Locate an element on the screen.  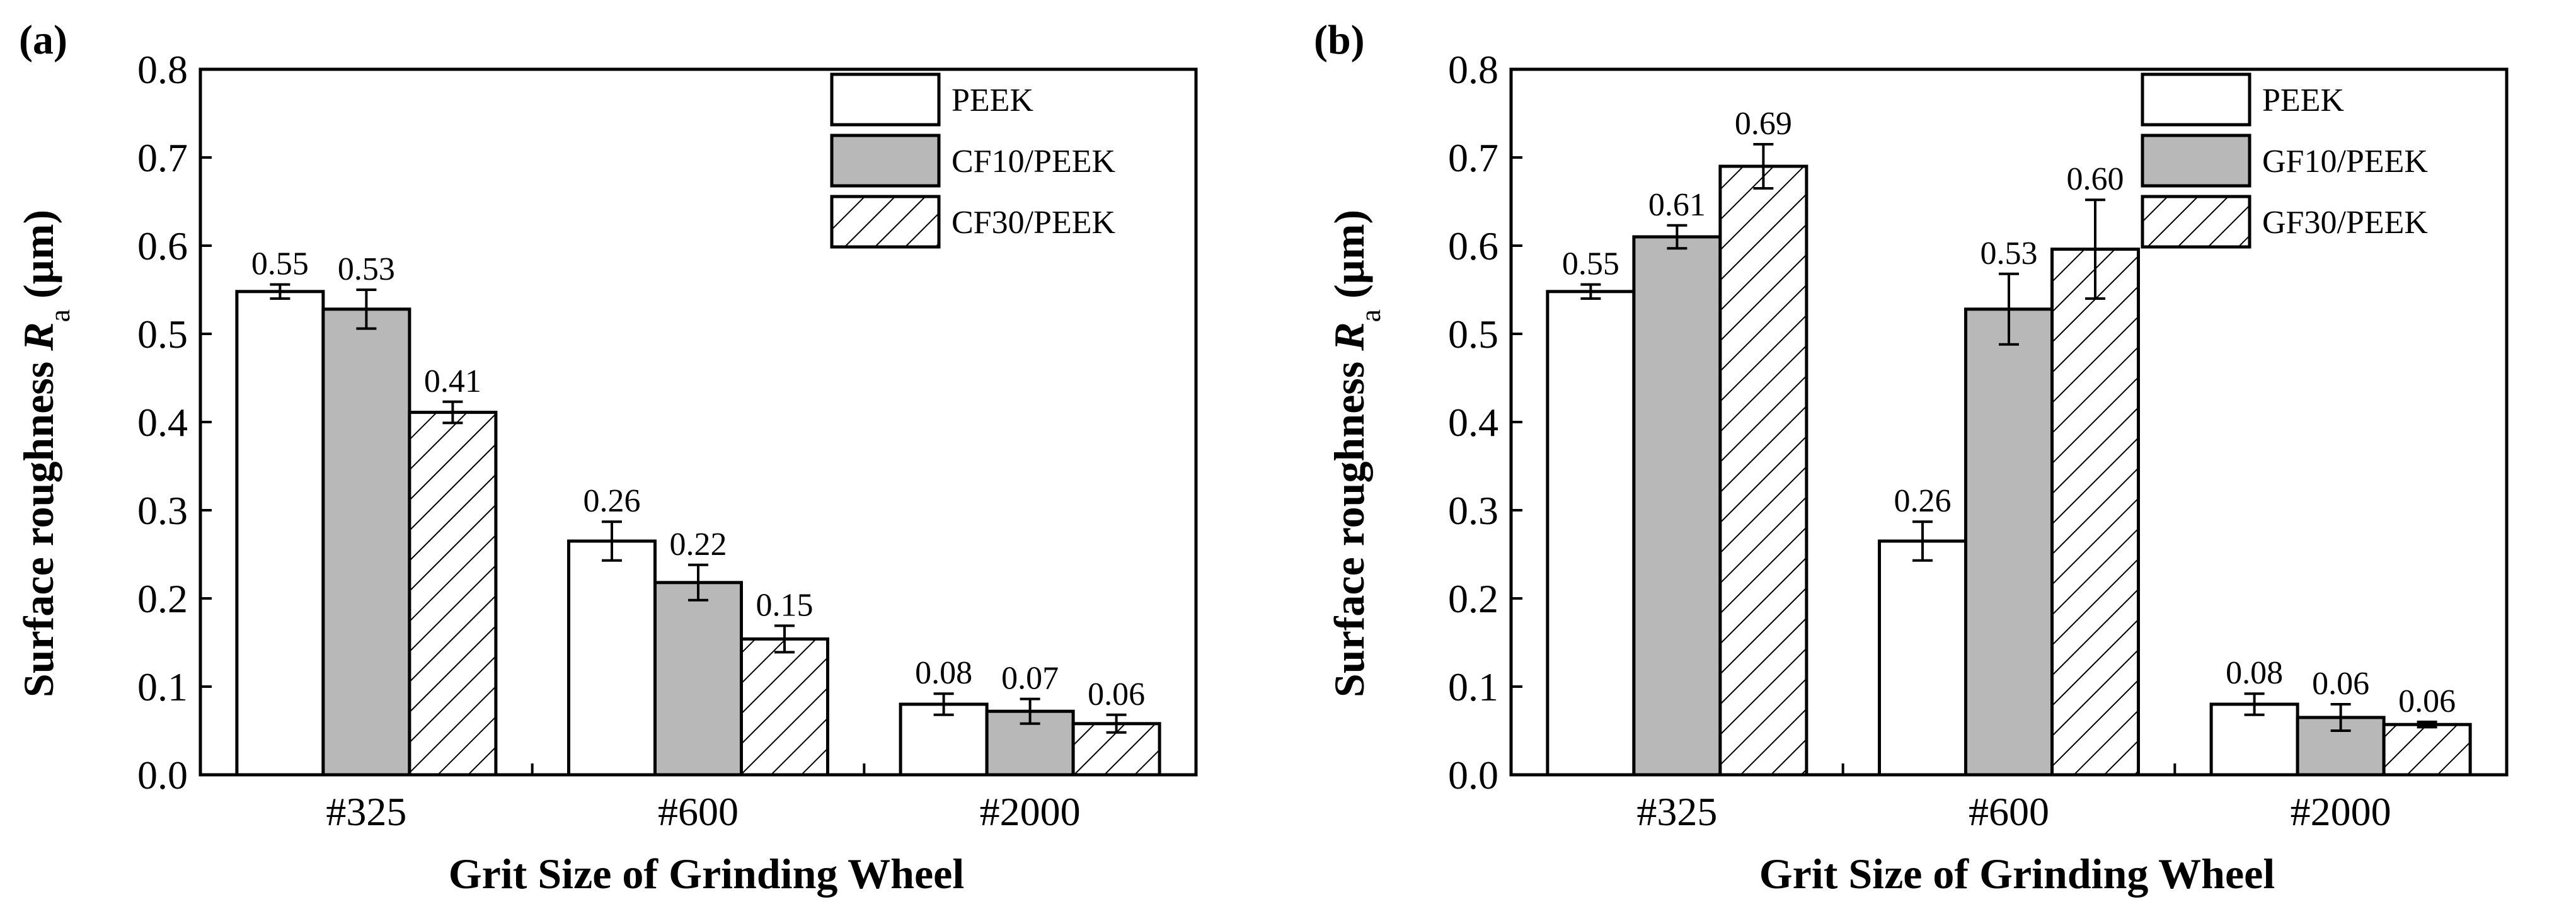
x-tick-label-a: #2000 is located at coordinates (1030, 812).